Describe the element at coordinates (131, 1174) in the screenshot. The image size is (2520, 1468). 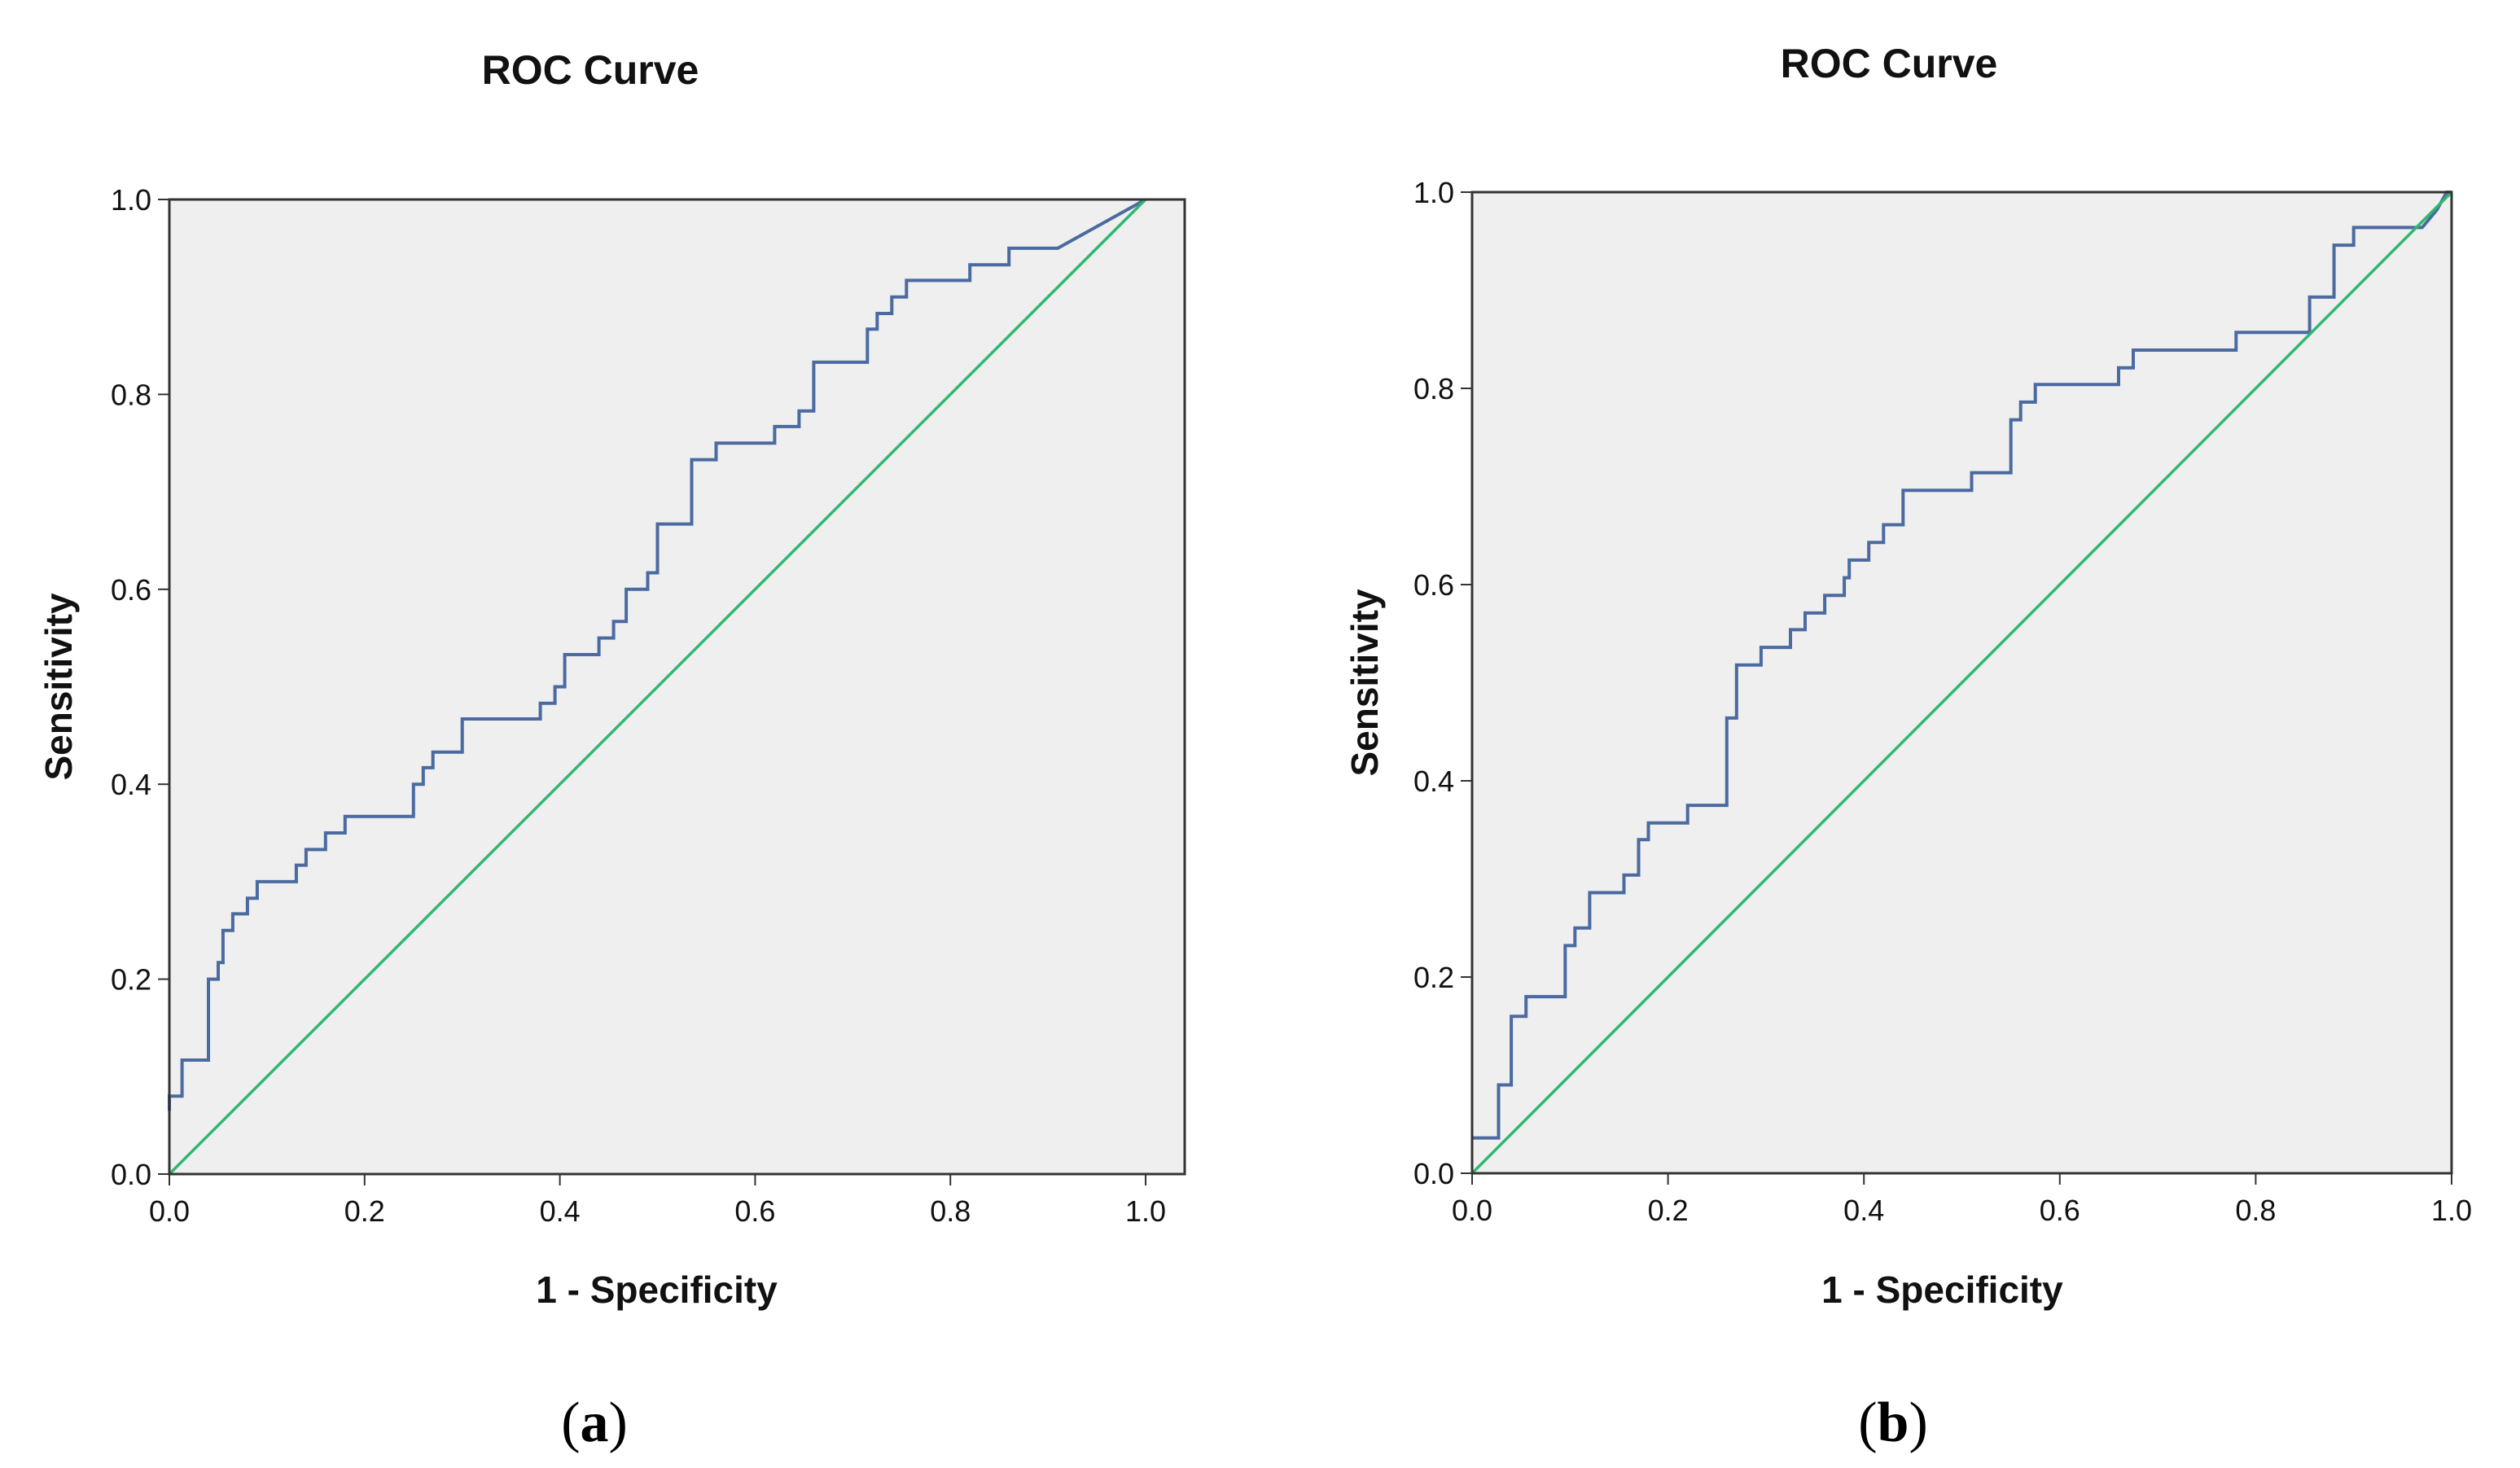
I see `panel-a-y-tick-label: 0.0` at that location.